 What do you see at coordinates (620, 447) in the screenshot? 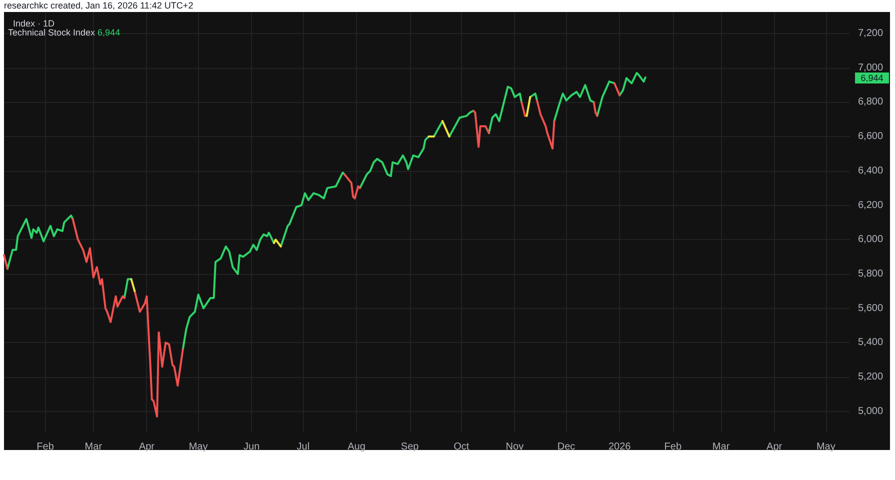
I see `x-tick-label: 2026` at bounding box center [620, 447].